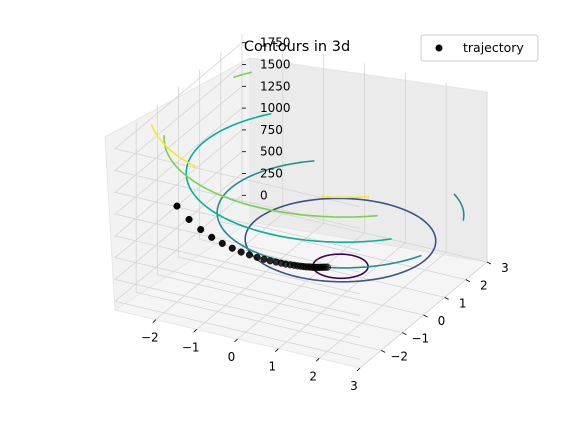 This screenshot has height=423, width=585. I want to click on legend: trajectory, so click(479, 48).